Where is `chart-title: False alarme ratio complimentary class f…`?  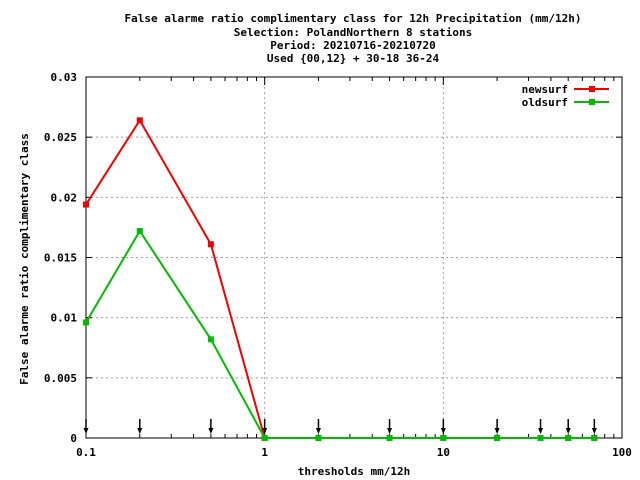
chart-title: False alarme ratio complimentary class f… is located at coordinates (353, 38).